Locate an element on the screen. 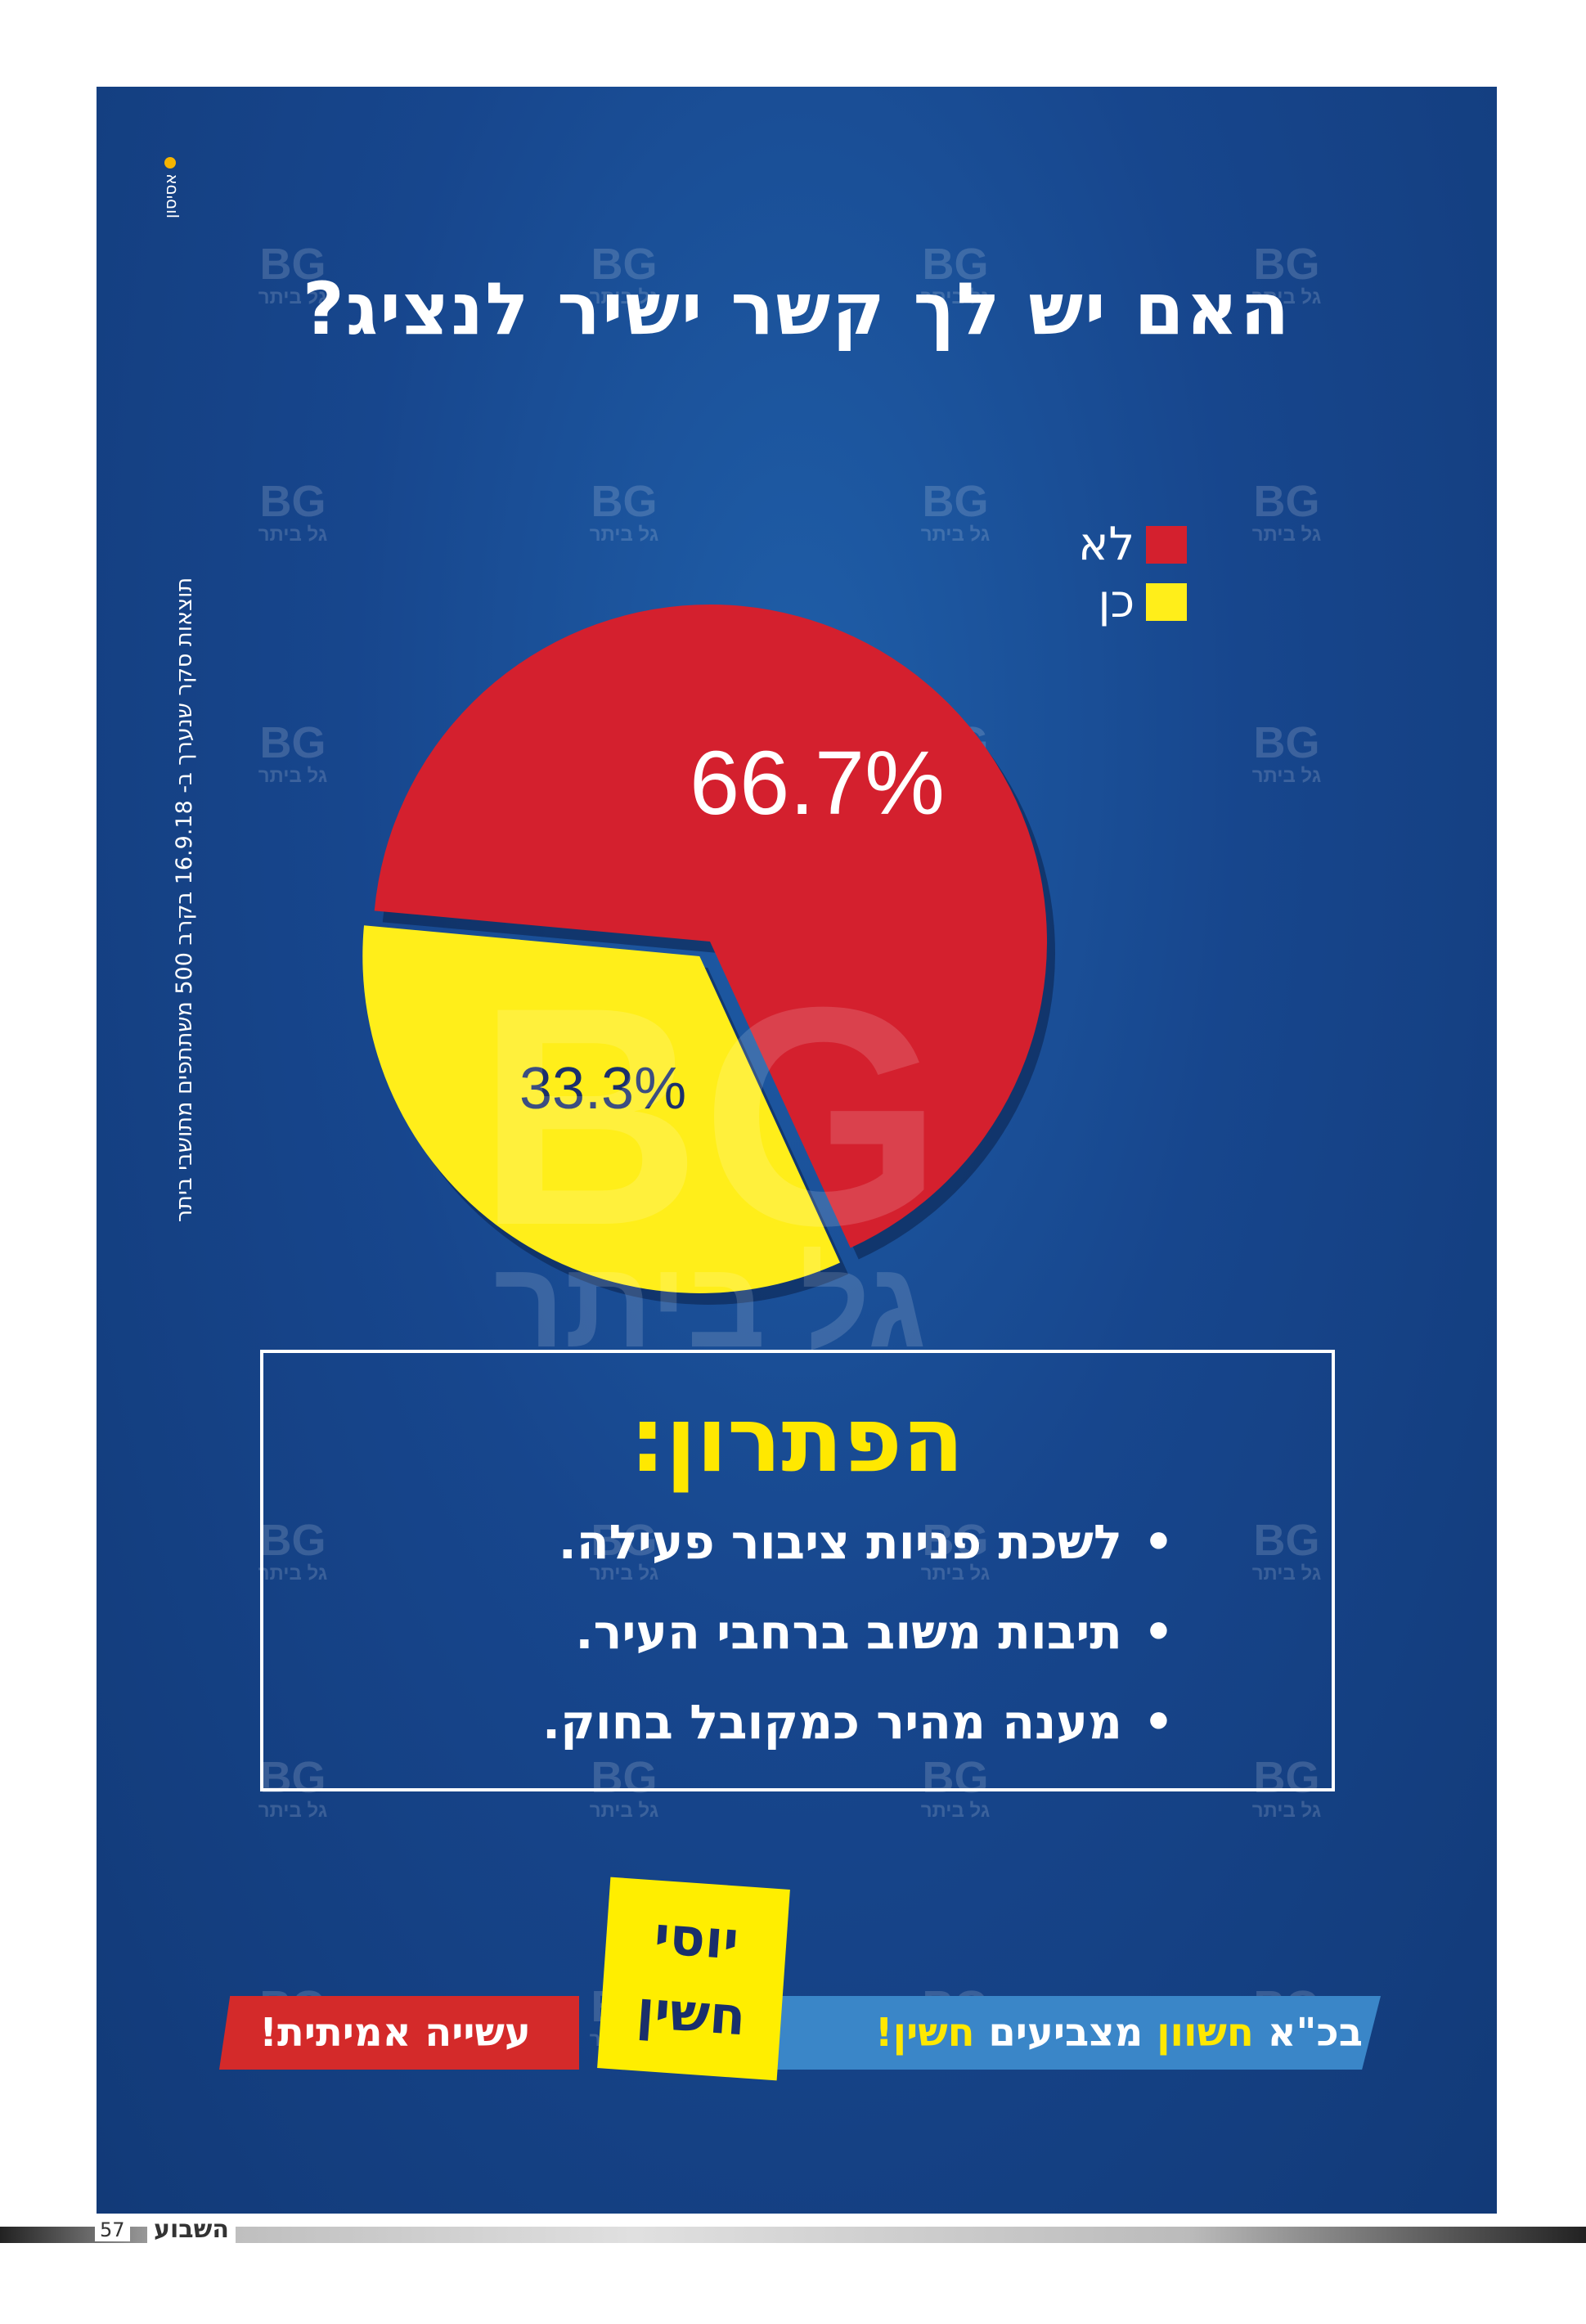 The width and height of the screenshot is (1586, 2324). candidate-last-name: חשין is located at coordinates (691, 2014).